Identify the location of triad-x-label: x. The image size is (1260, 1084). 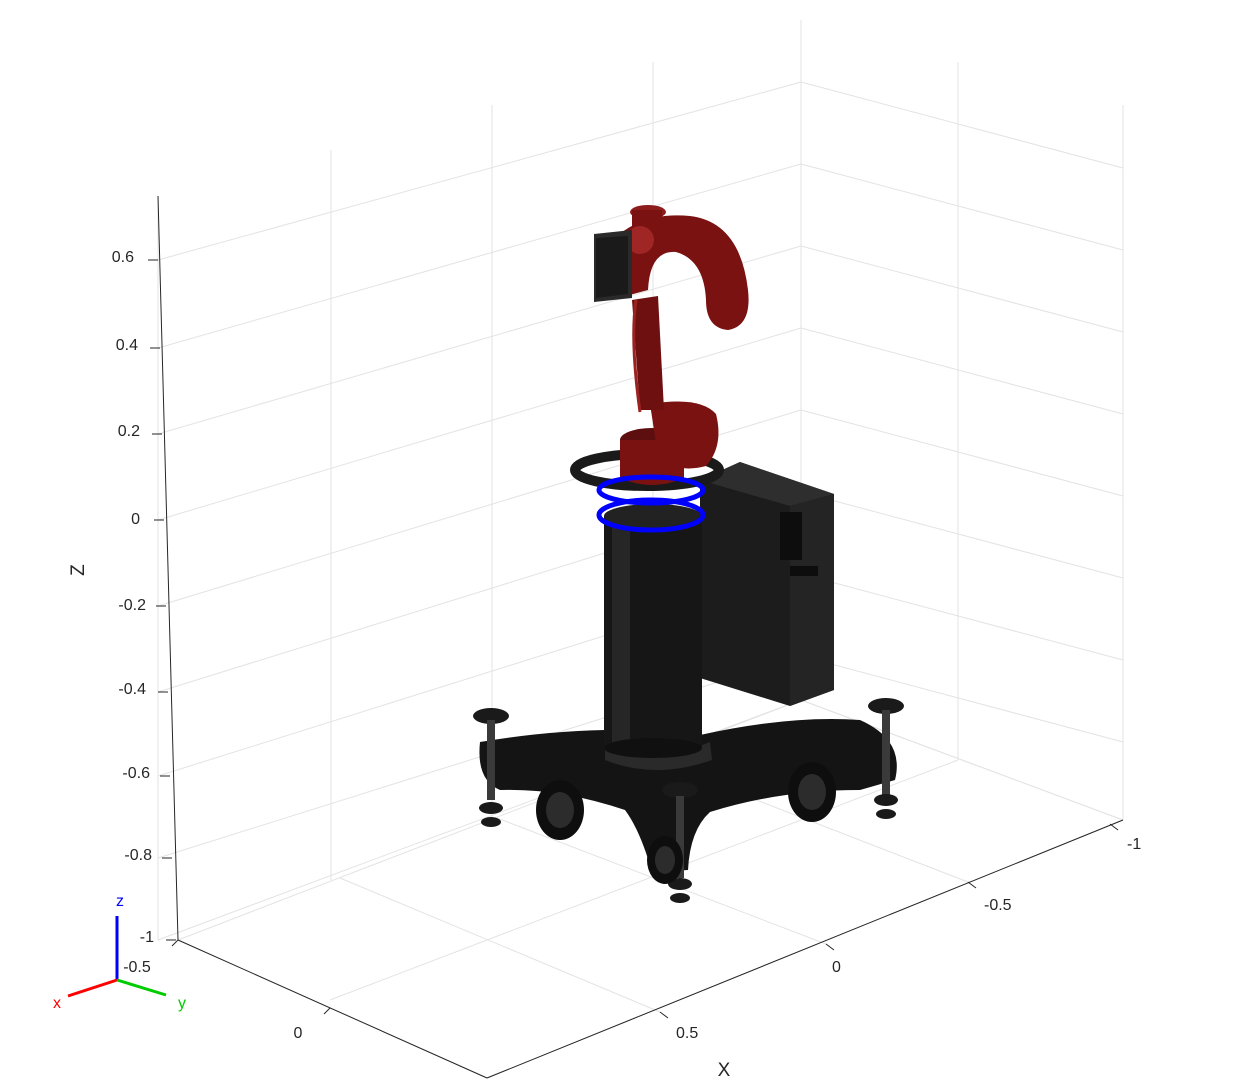
(57, 1003).